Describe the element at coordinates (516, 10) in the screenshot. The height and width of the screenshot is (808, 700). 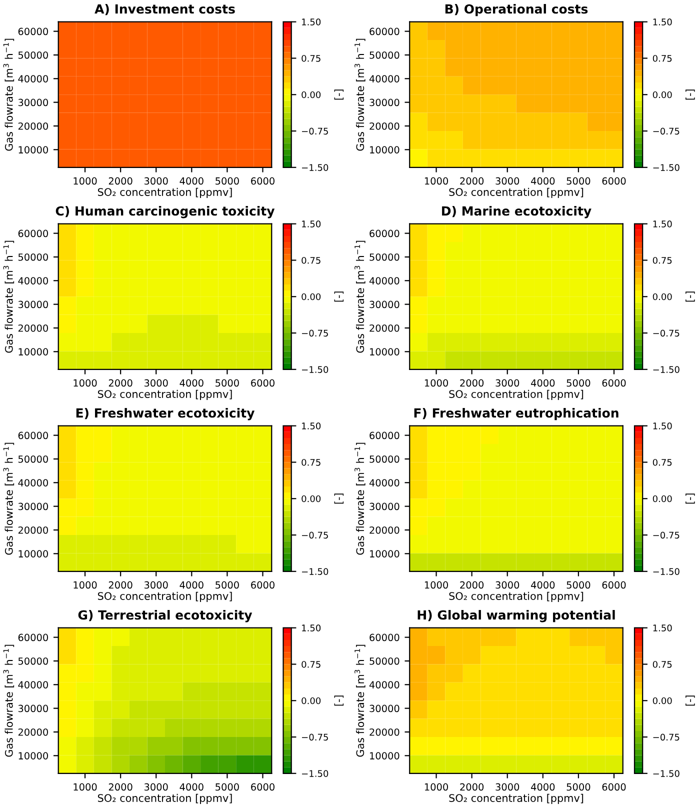
I see `chart-title: B) Operational costs` at that location.